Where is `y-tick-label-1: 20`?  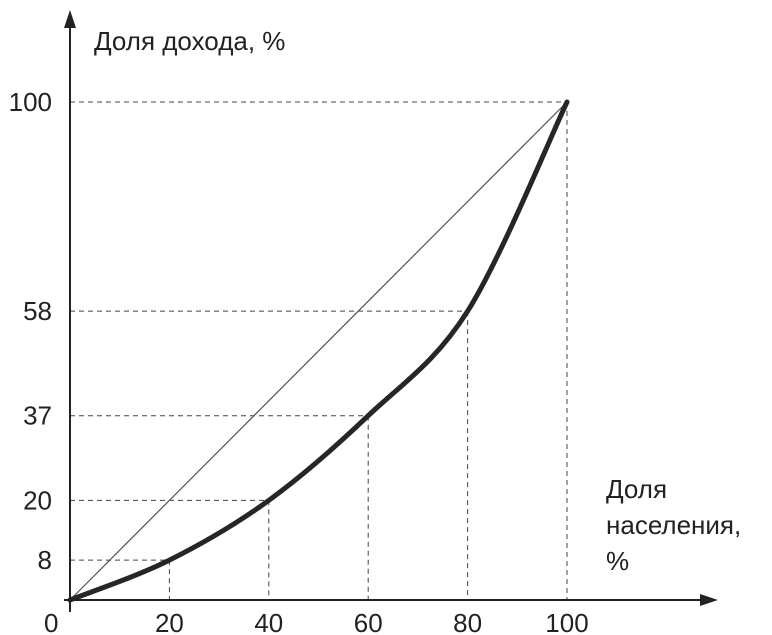
y-tick-label-1: 20 is located at coordinates (37, 500).